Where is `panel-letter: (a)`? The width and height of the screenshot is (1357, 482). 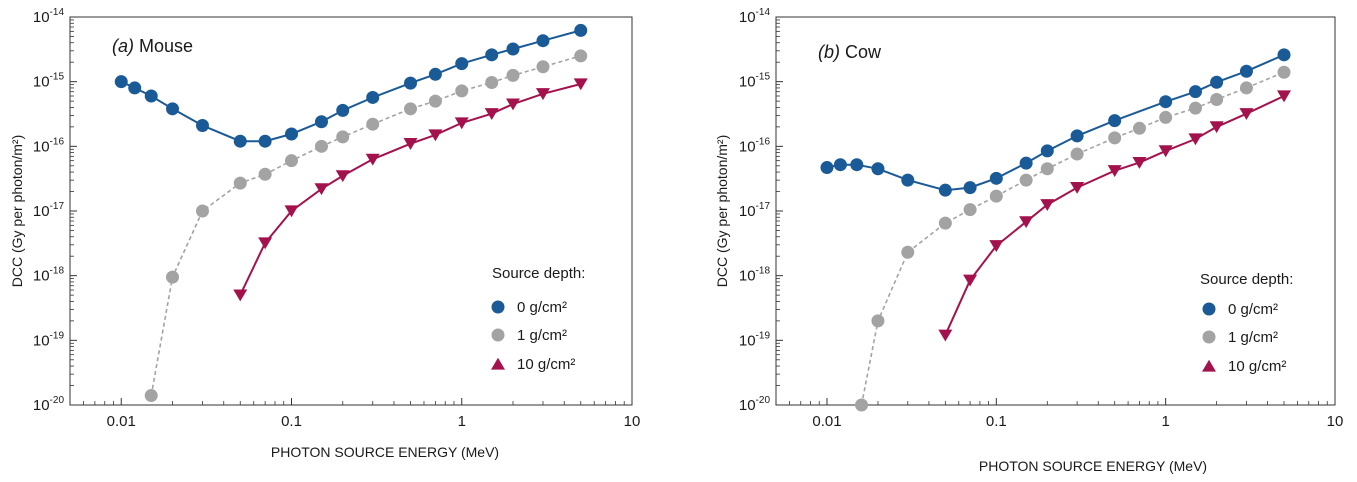
panel-letter: (a) is located at coordinates (123, 46).